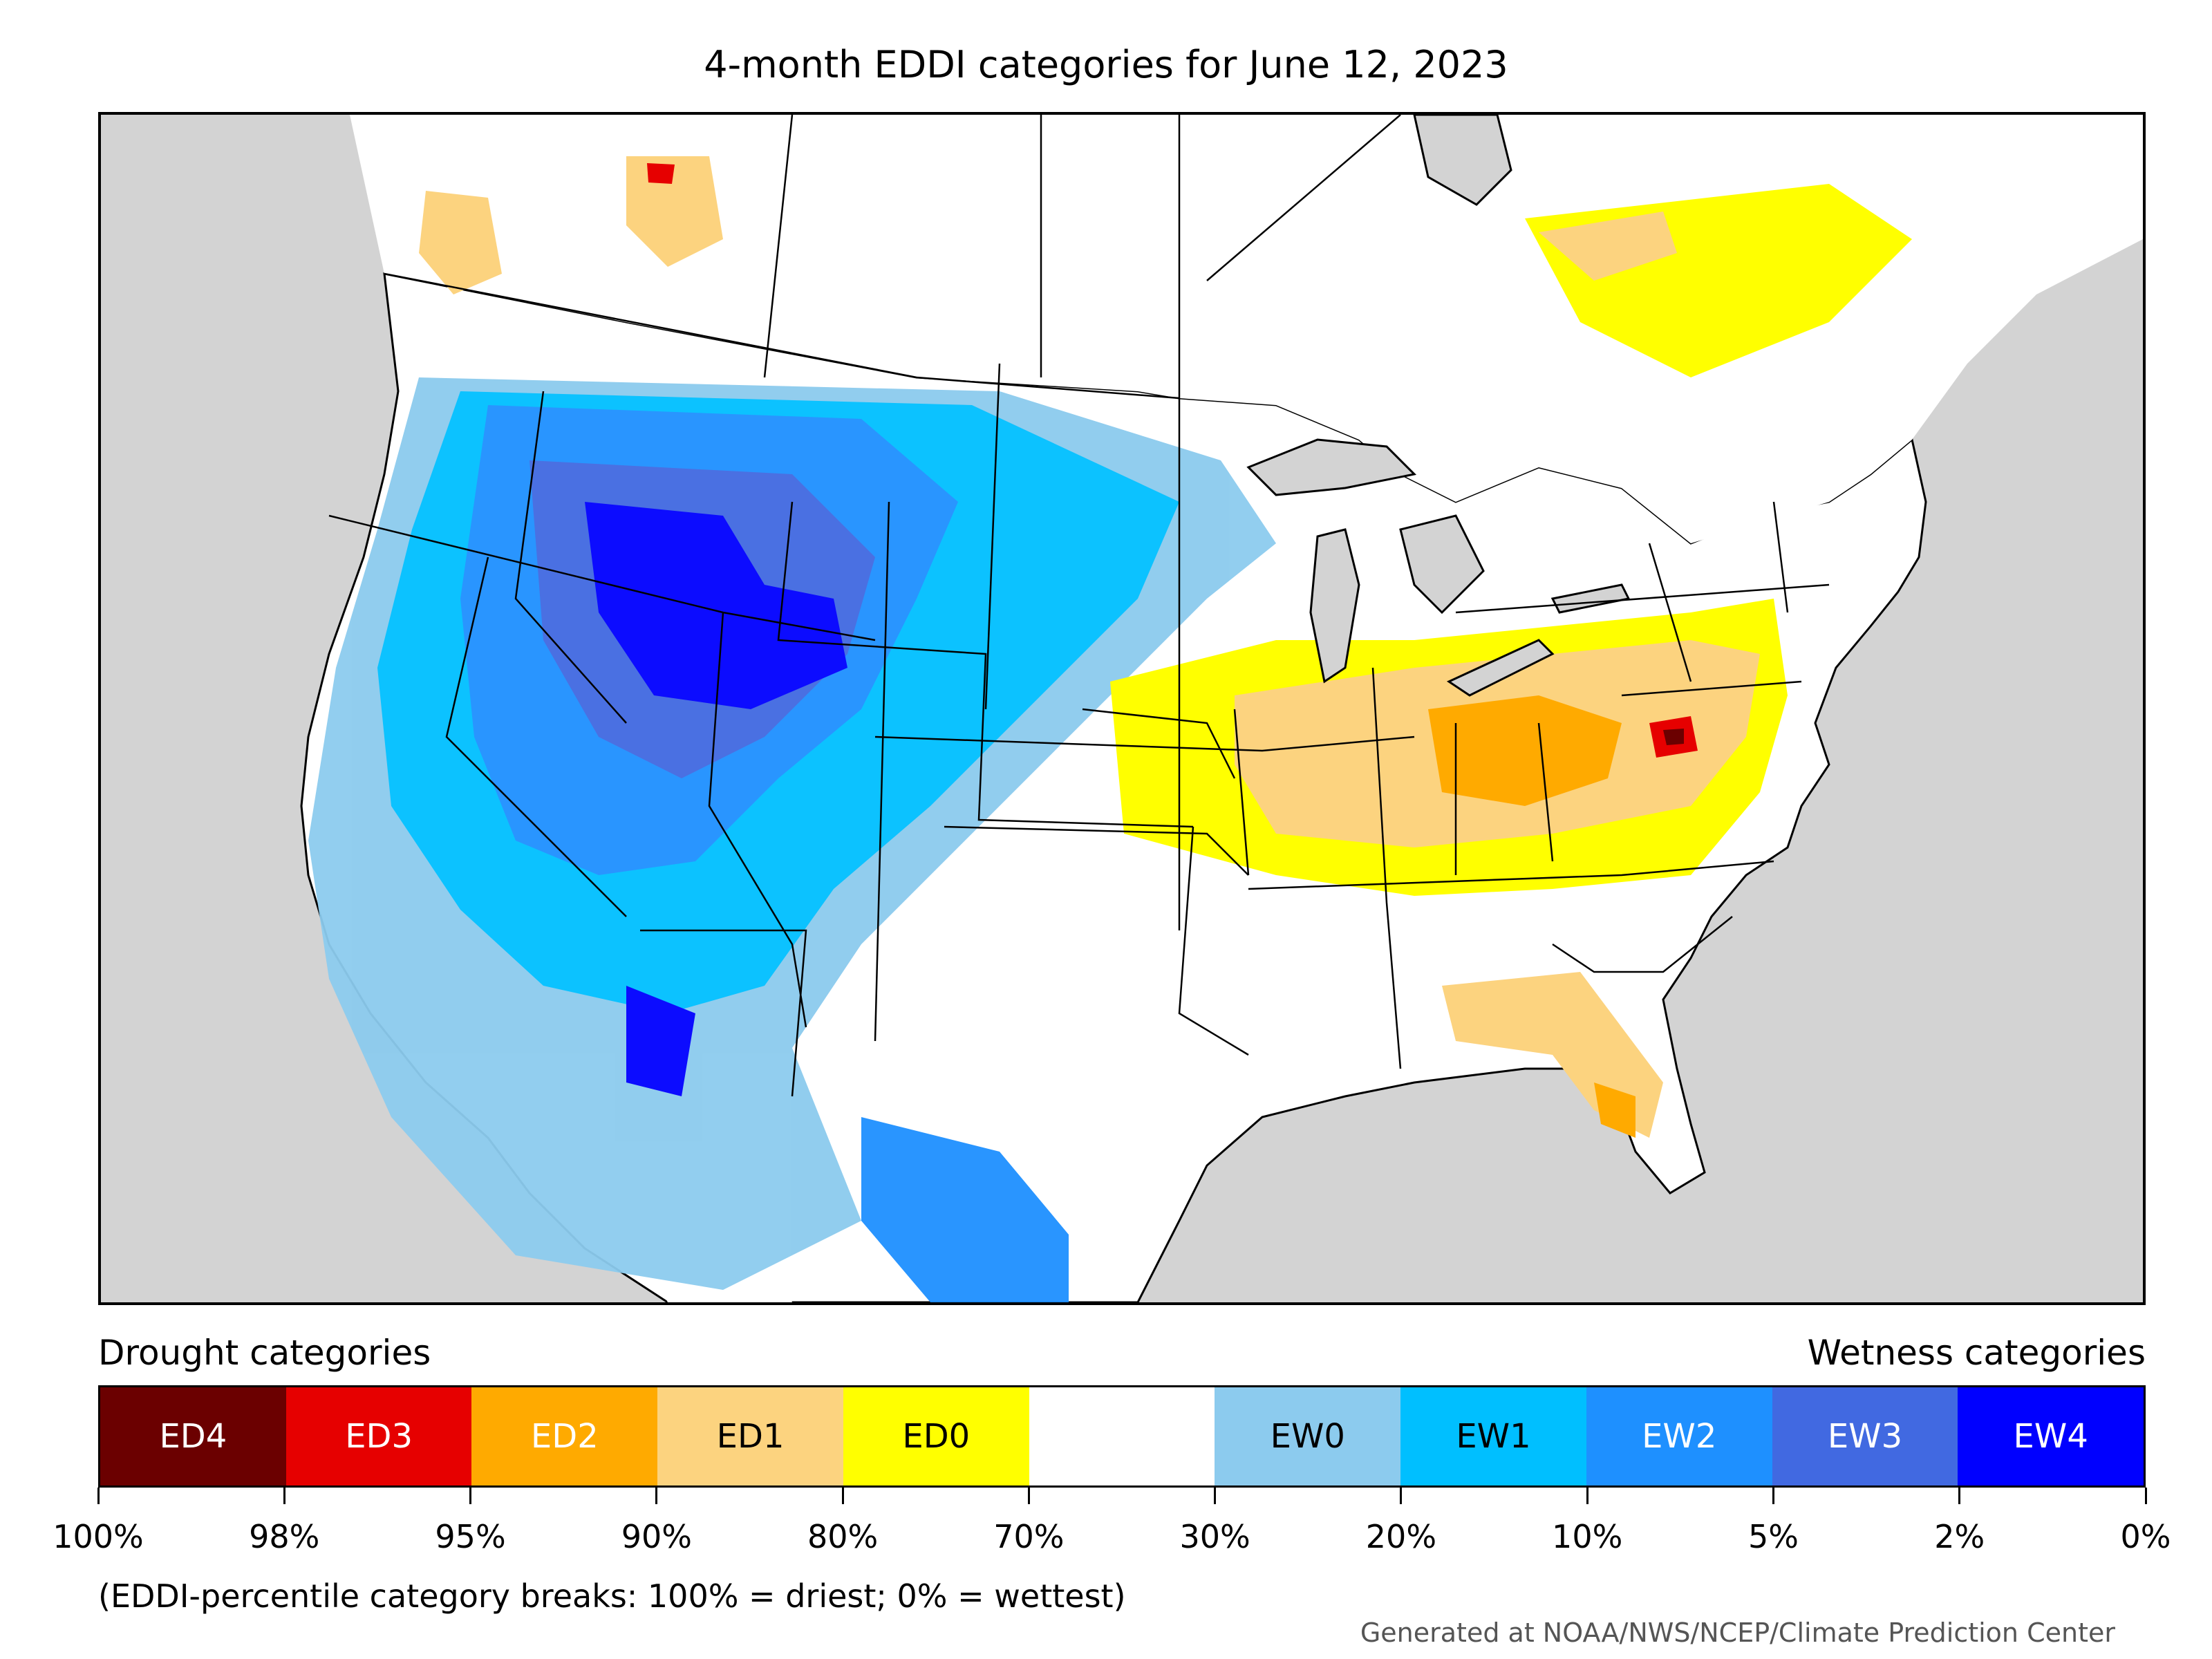 The image size is (2212, 1659). Describe the element at coordinates (1442, 564) in the screenshot. I see `lake-huron` at that location.